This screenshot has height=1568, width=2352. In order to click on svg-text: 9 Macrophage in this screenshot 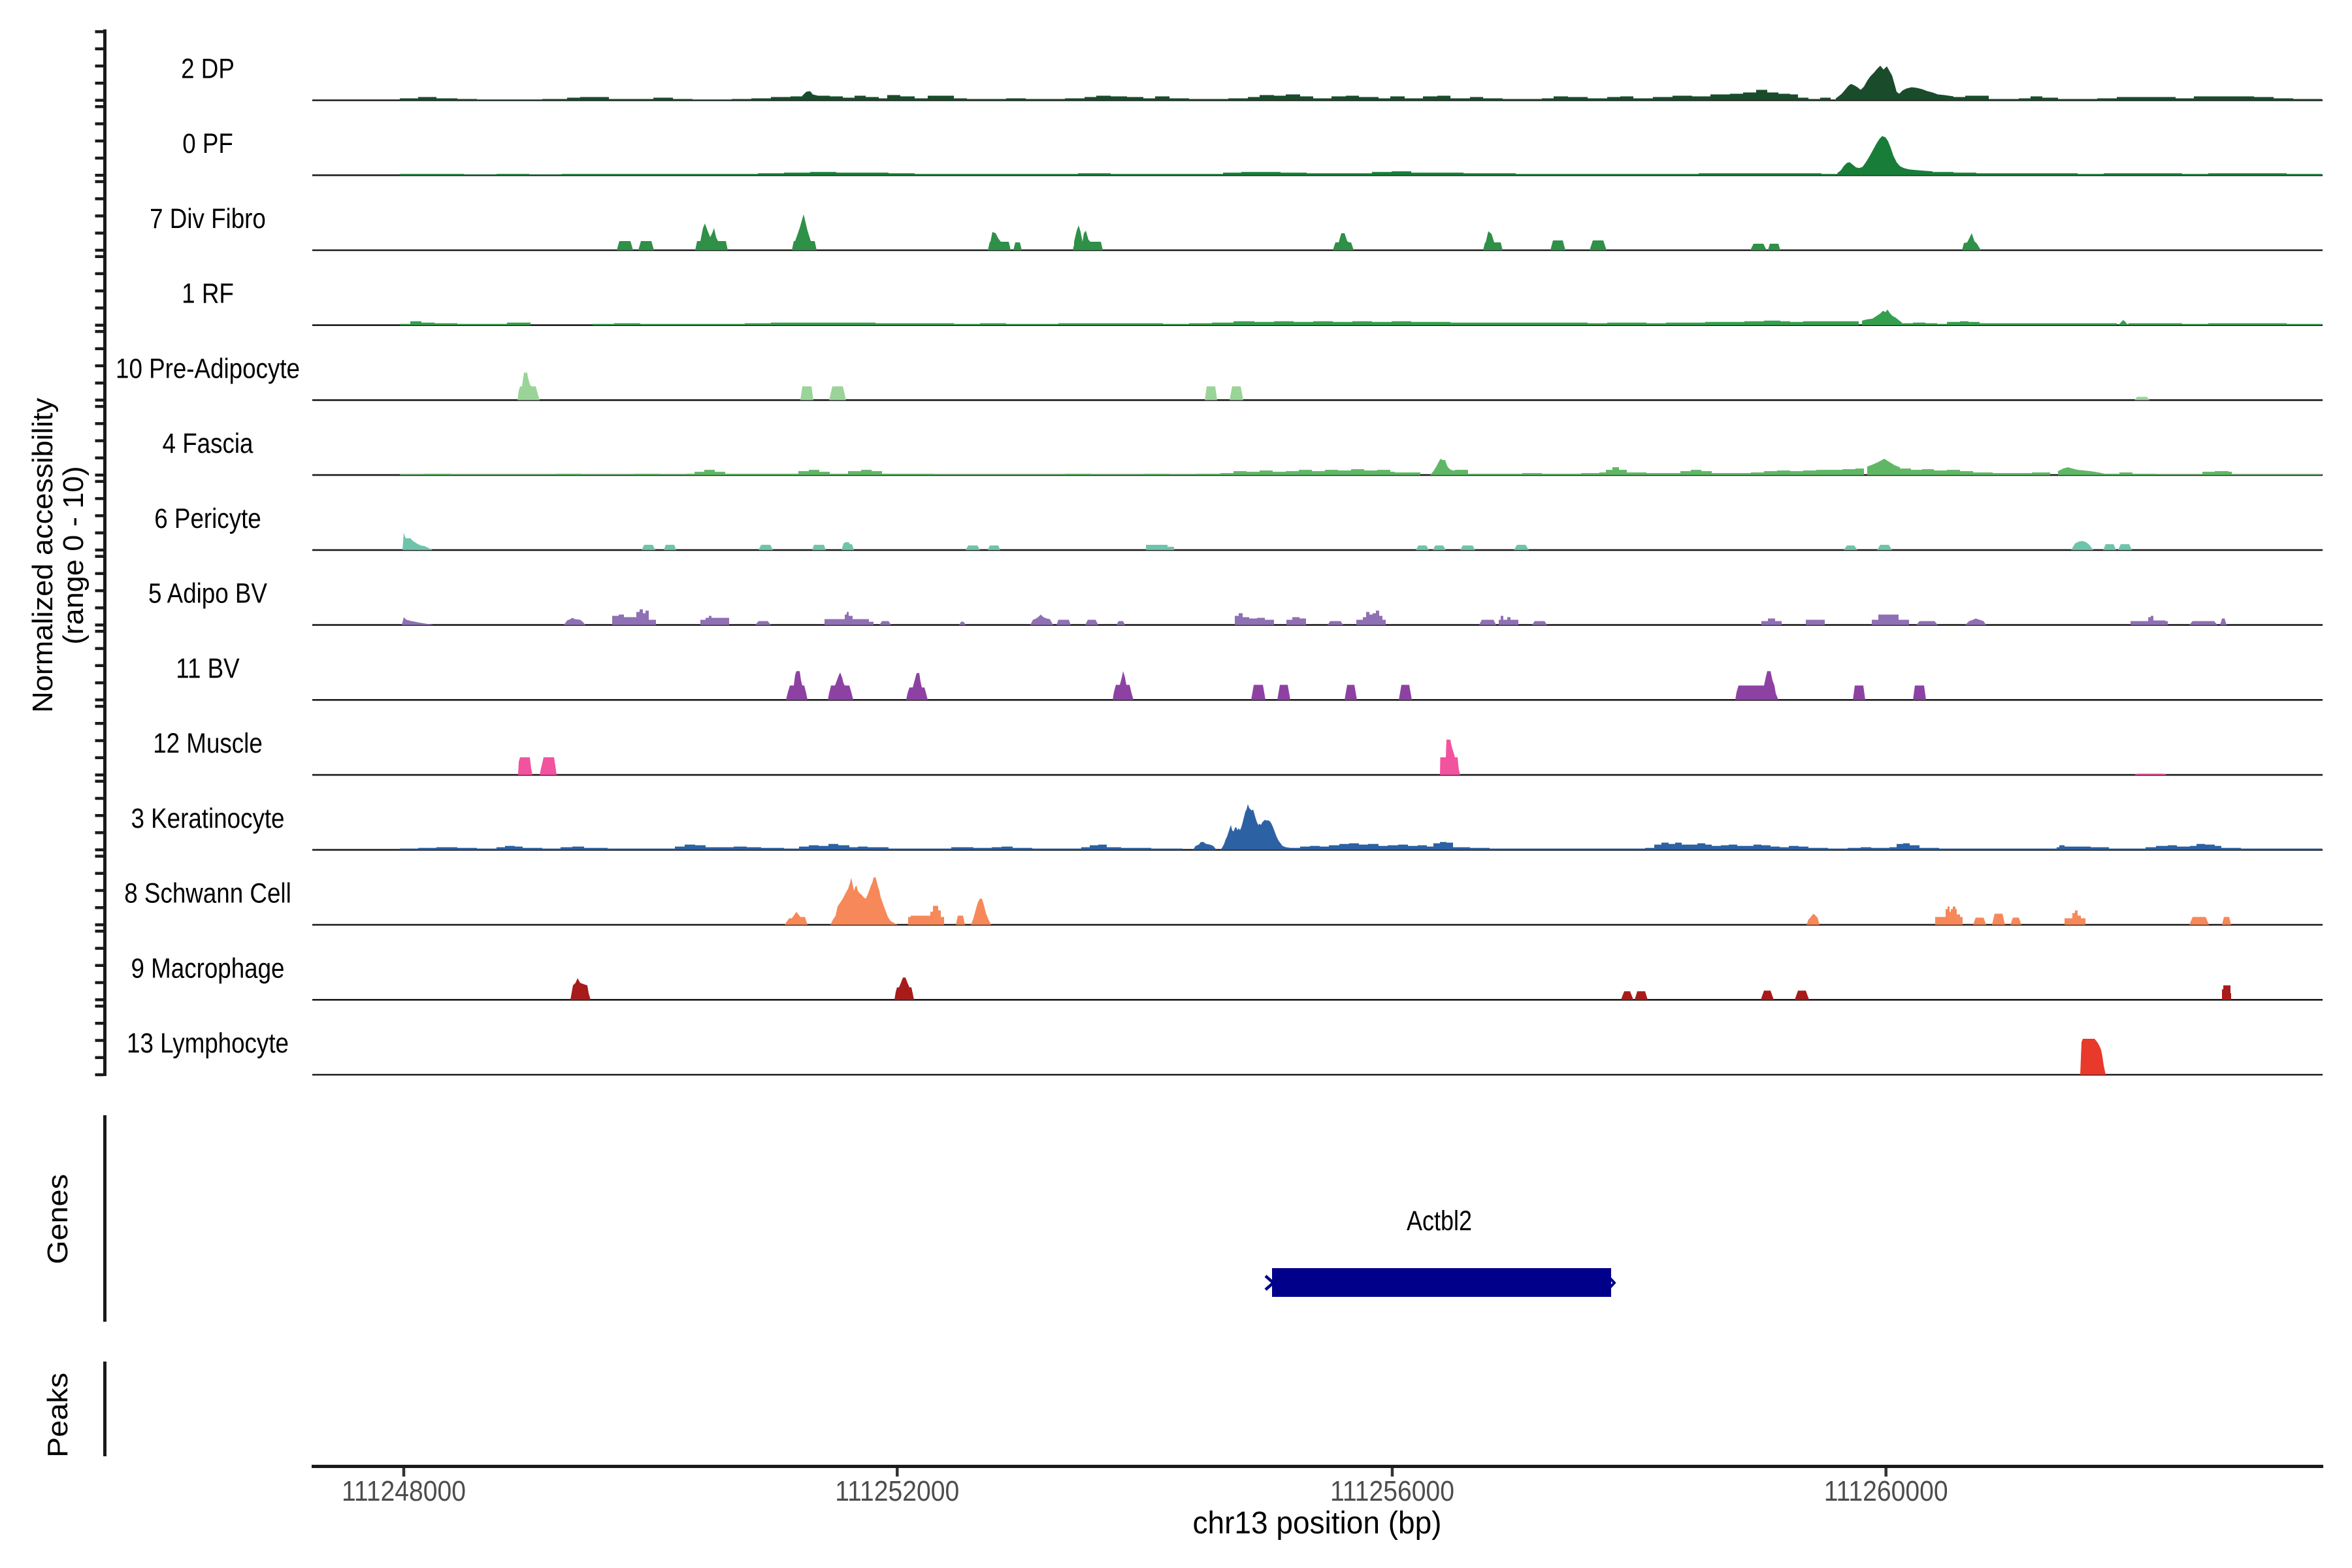, I will do `click(208, 968)`.